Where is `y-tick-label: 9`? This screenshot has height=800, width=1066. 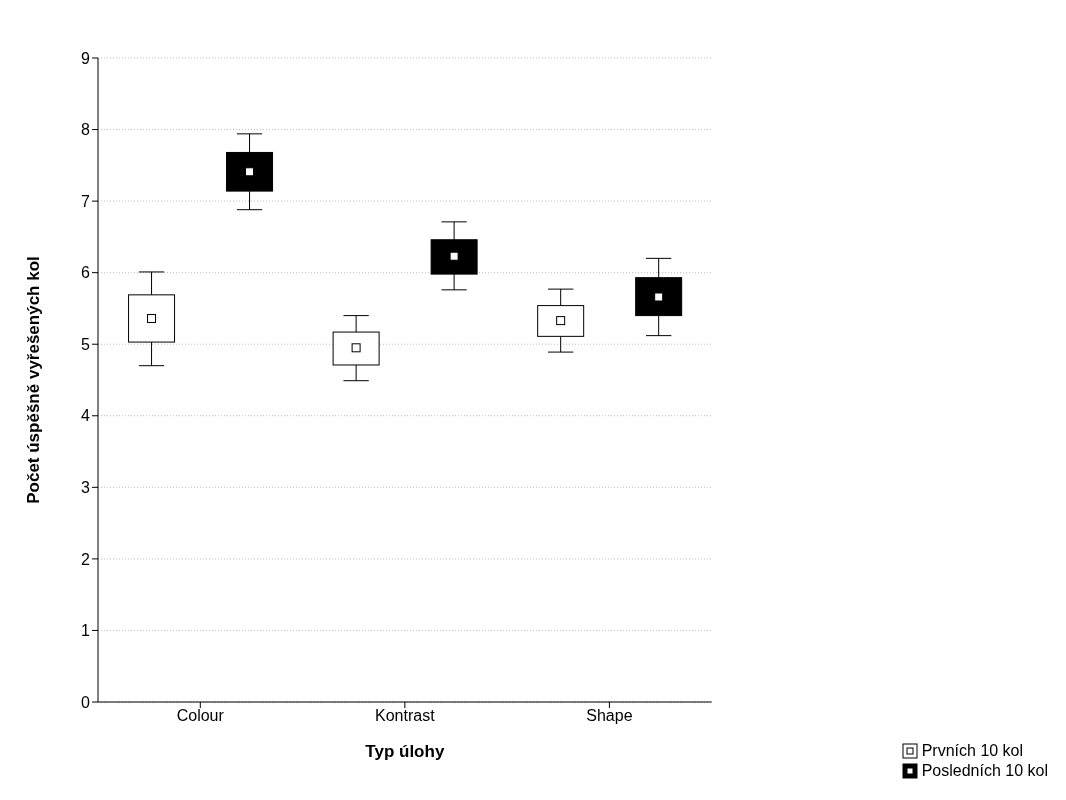
y-tick-label: 9 is located at coordinates (86, 58).